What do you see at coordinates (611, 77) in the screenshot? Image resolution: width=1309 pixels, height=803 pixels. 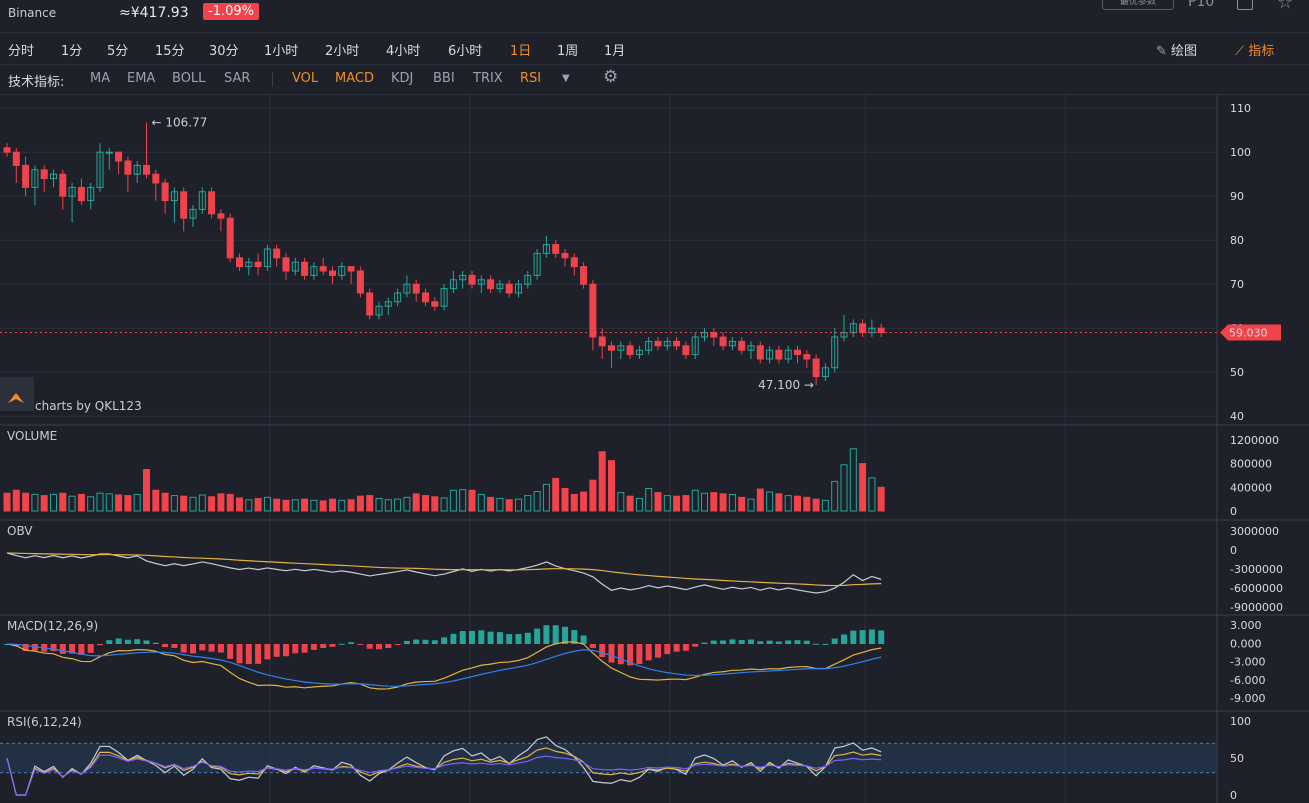 I see `gear-icon: ⚙` at bounding box center [611, 77].